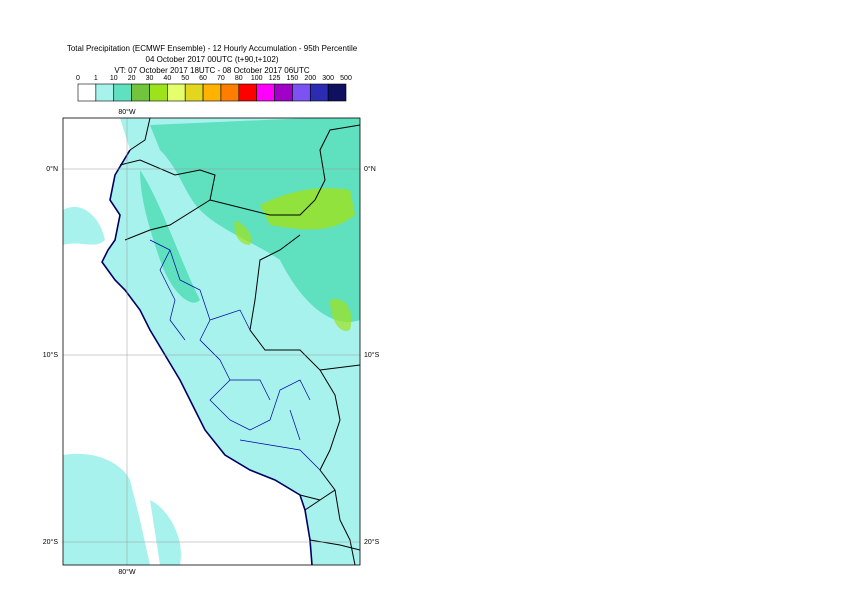 Image resolution: width=842 pixels, height=601 pixels. I want to click on legend-label: 500, so click(346, 78).